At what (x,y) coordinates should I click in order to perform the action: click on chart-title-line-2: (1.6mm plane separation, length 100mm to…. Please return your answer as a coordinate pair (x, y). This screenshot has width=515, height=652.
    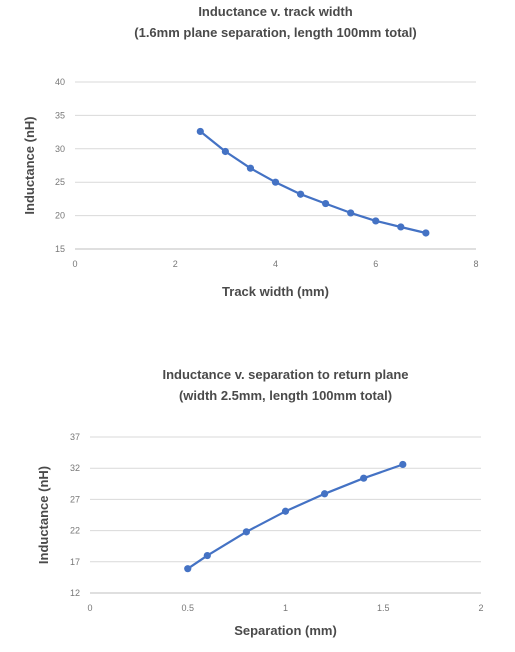
    Looking at the image, I should click on (275, 32).